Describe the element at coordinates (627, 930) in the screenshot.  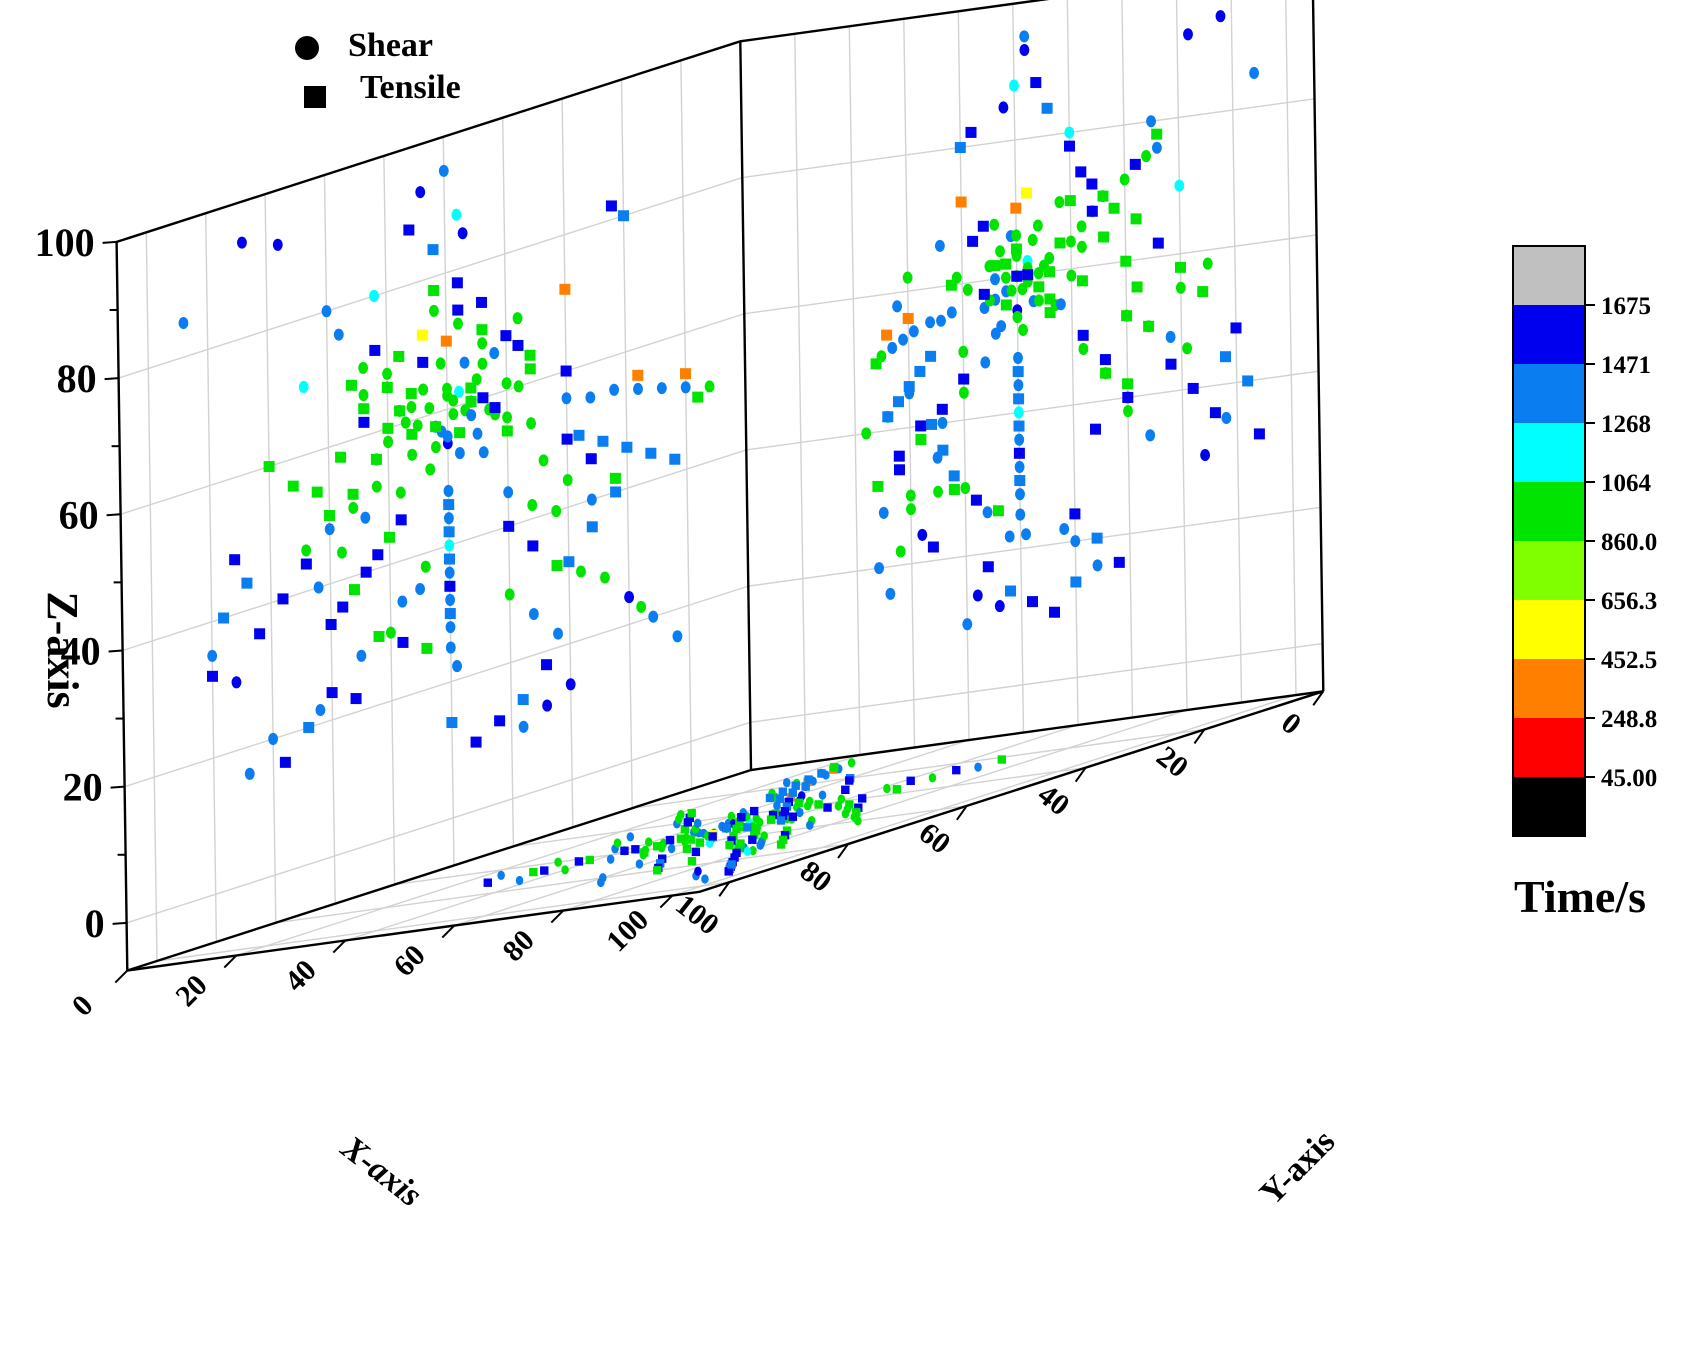
I see `y-tick-label: 100` at that location.